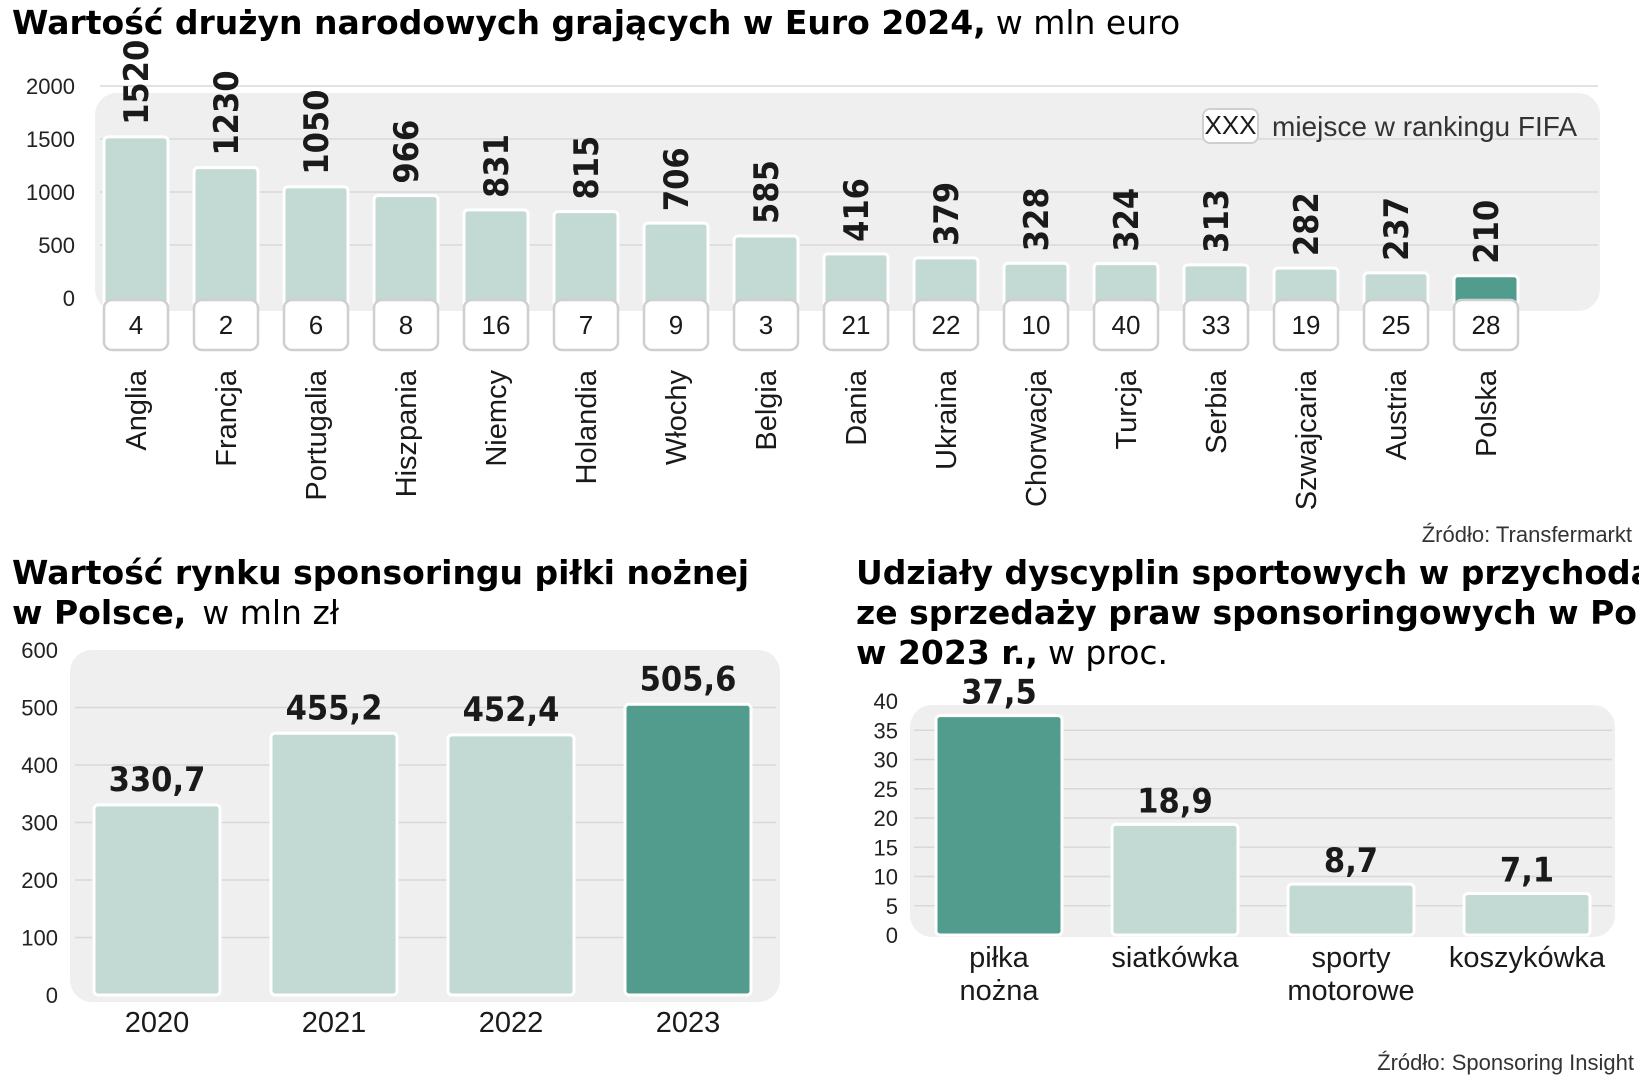 Image resolution: width=1639 pixels, height=1080 pixels. What do you see at coordinates (1108, 652) in the screenshot?
I see `shares-subtitle: w proc.` at bounding box center [1108, 652].